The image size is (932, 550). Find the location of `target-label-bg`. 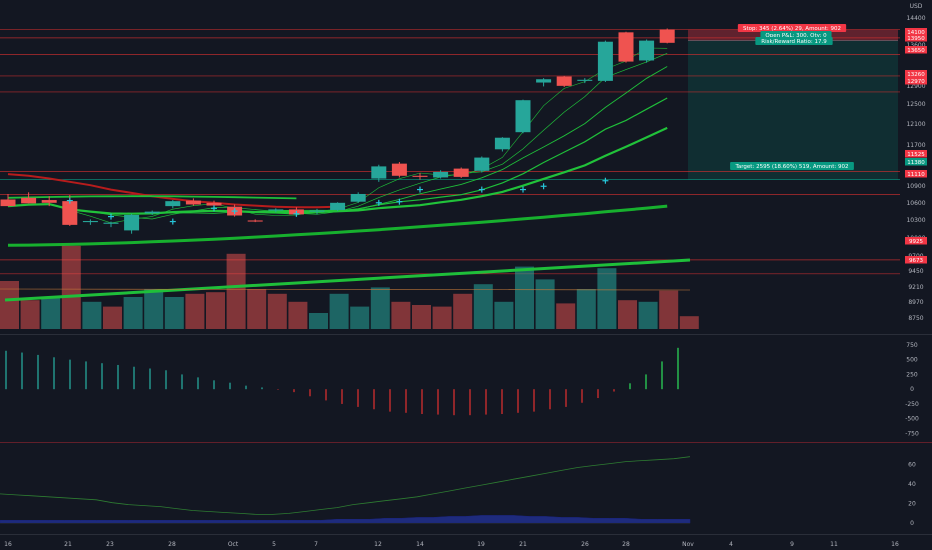

target-label-bg is located at coordinates (792, 166).